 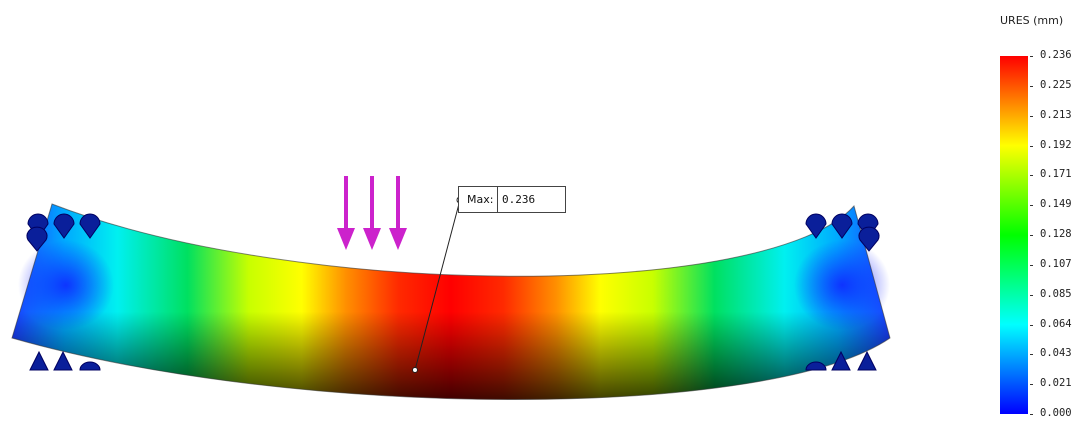 I want to click on max-probe-label: Max: 0.236, so click(x=512, y=199).